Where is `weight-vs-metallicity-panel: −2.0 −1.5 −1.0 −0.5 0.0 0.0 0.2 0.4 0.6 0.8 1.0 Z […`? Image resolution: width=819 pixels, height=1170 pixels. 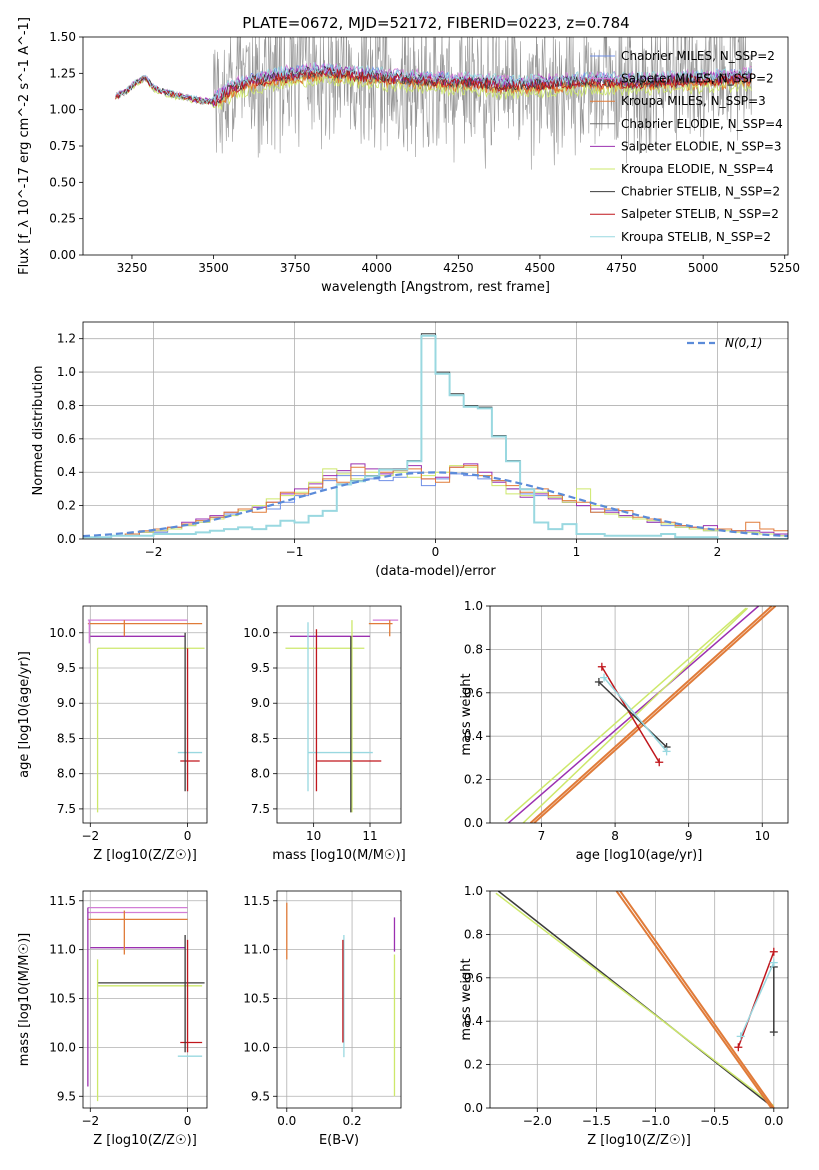
weight-vs-metallicity-panel: −2.0 −1.5 −1.0 −0.5 0.0 0.0 0.2 0.4 0.6 0.8 1.0 Z [… is located at coordinates (624, 1016).